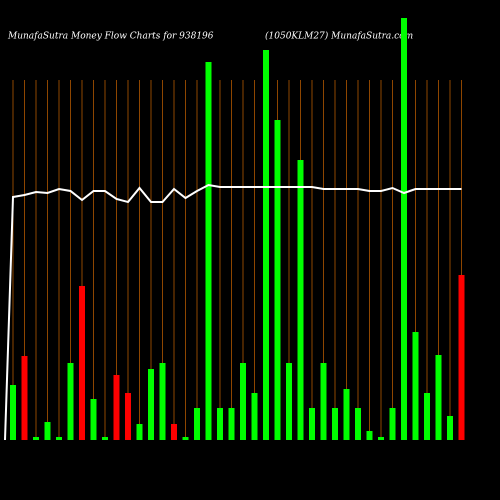  I want to click on chart-title: MunafaSutra Money Flow Charts for 938196, so click(110, 37).